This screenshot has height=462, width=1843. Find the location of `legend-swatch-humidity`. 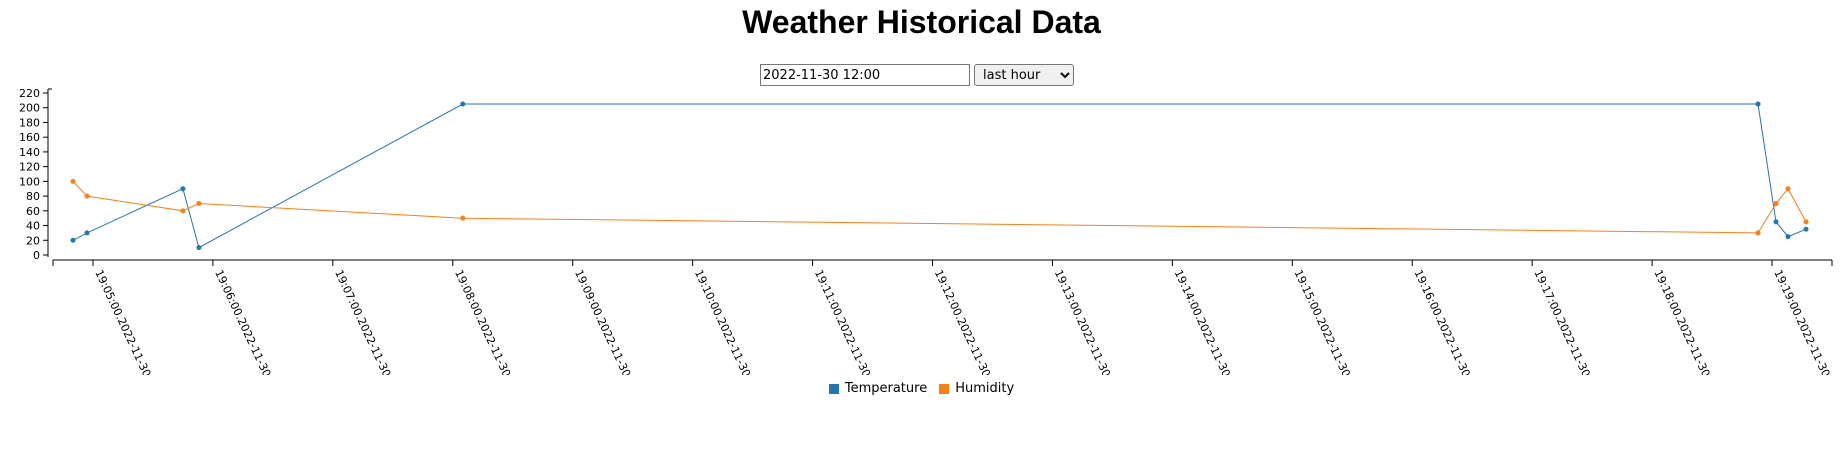

legend-swatch-humidity is located at coordinates (944, 388).